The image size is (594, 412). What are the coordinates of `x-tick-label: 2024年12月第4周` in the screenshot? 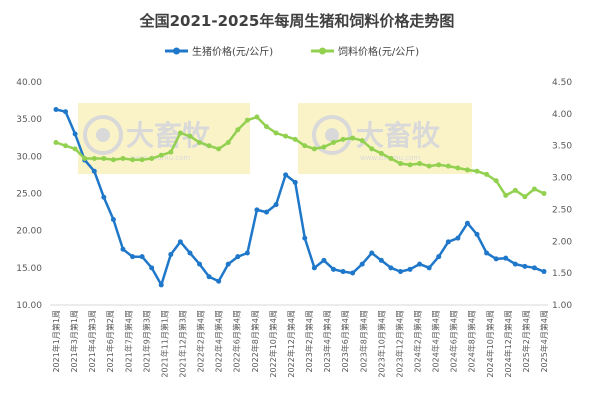 It's located at (508, 344).